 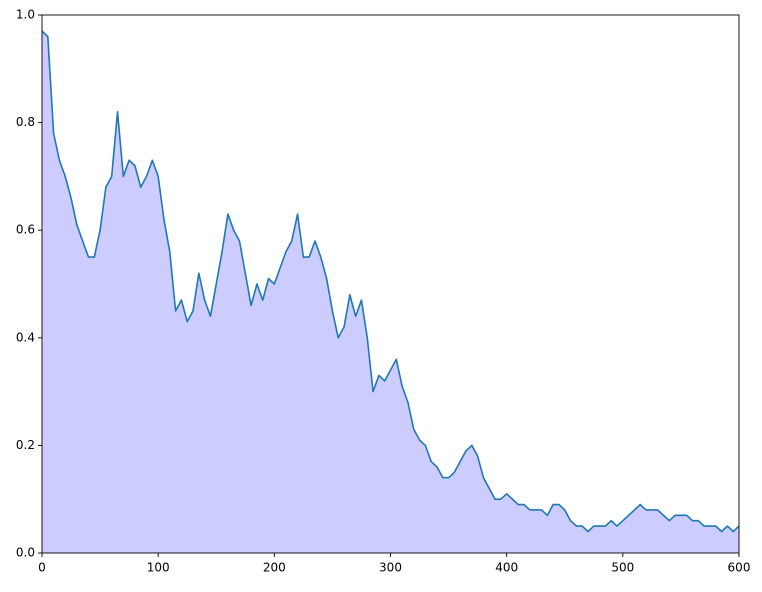 What do you see at coordinates (739, 568) in the screenshot?
I see `x-tick-label: 600` at bounding box center [739, 568].